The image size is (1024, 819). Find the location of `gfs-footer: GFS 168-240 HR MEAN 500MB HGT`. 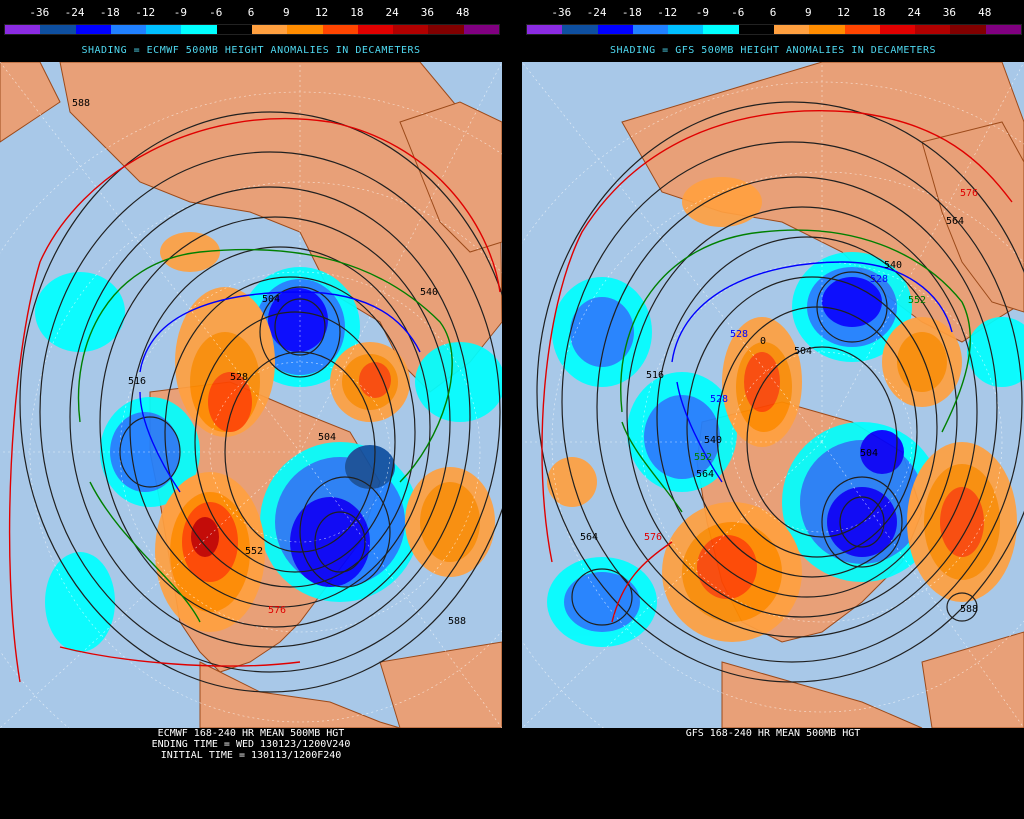

gfs-footer: GFS 168-240 HR MEAN 500MB HGT is located at coordinates (773, 733).